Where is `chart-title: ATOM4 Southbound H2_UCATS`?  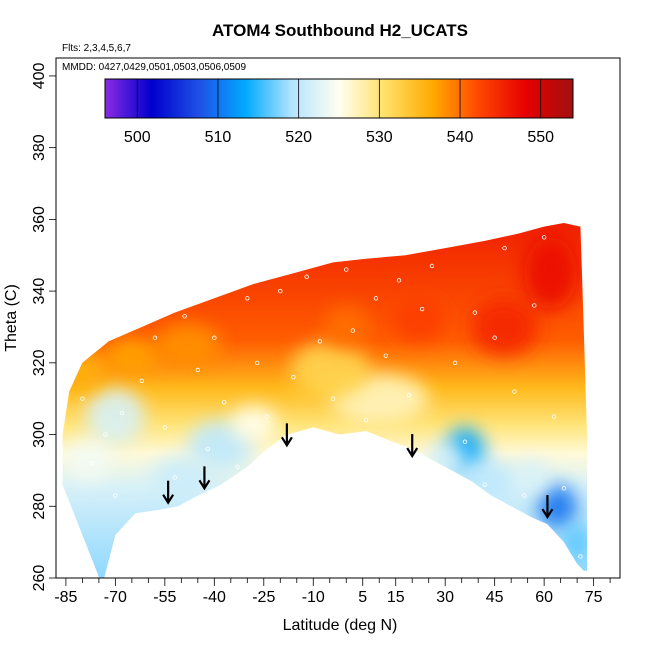 chart-title: ATOM4 Southbound H2_UCATS is located at coordinates (340, 30).